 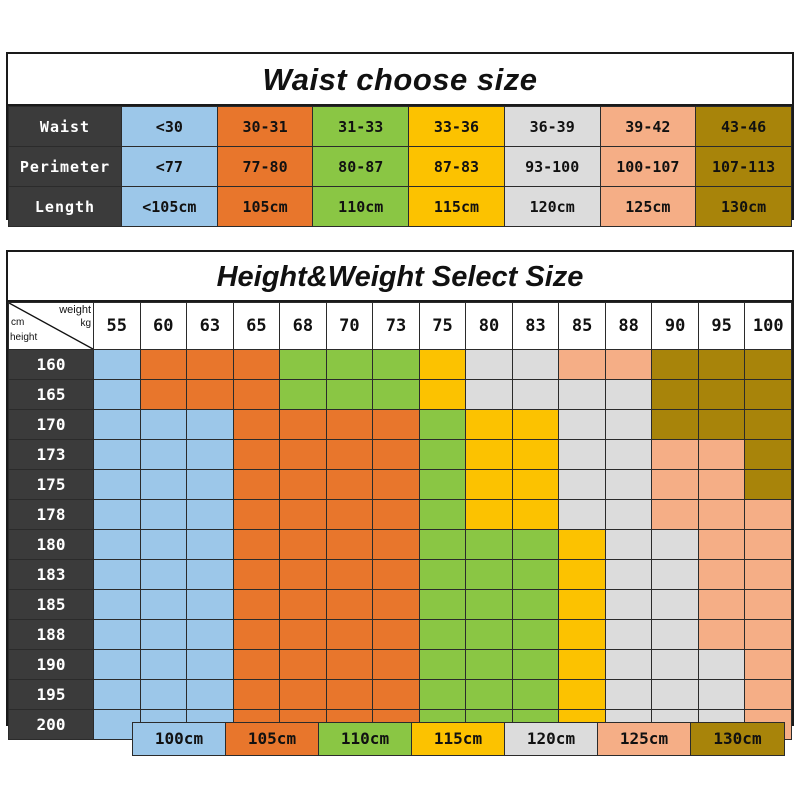 What do you see at coordinates (65, 126) in the screenshot?
I see `waist-row-label: Waist` at bounding box center [65, 126].